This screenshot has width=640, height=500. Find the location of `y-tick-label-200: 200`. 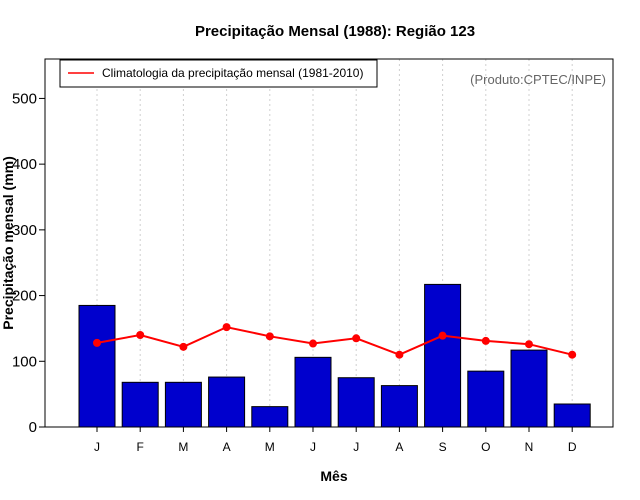

y-tick-label-200: 200 is located at coordinates (24, 296).